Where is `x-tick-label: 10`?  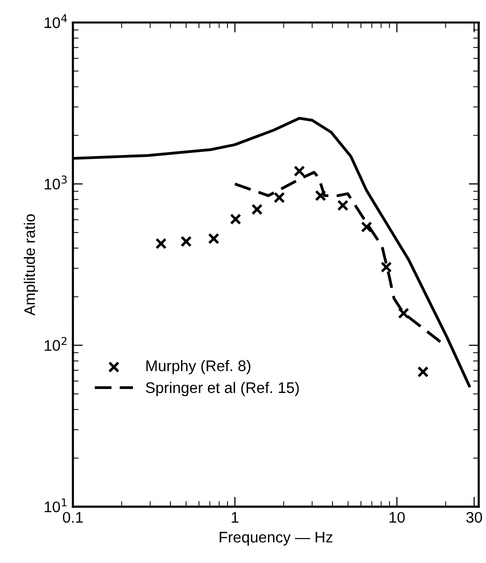
x-tick-label: 10 is located at coordinates (397, 517).